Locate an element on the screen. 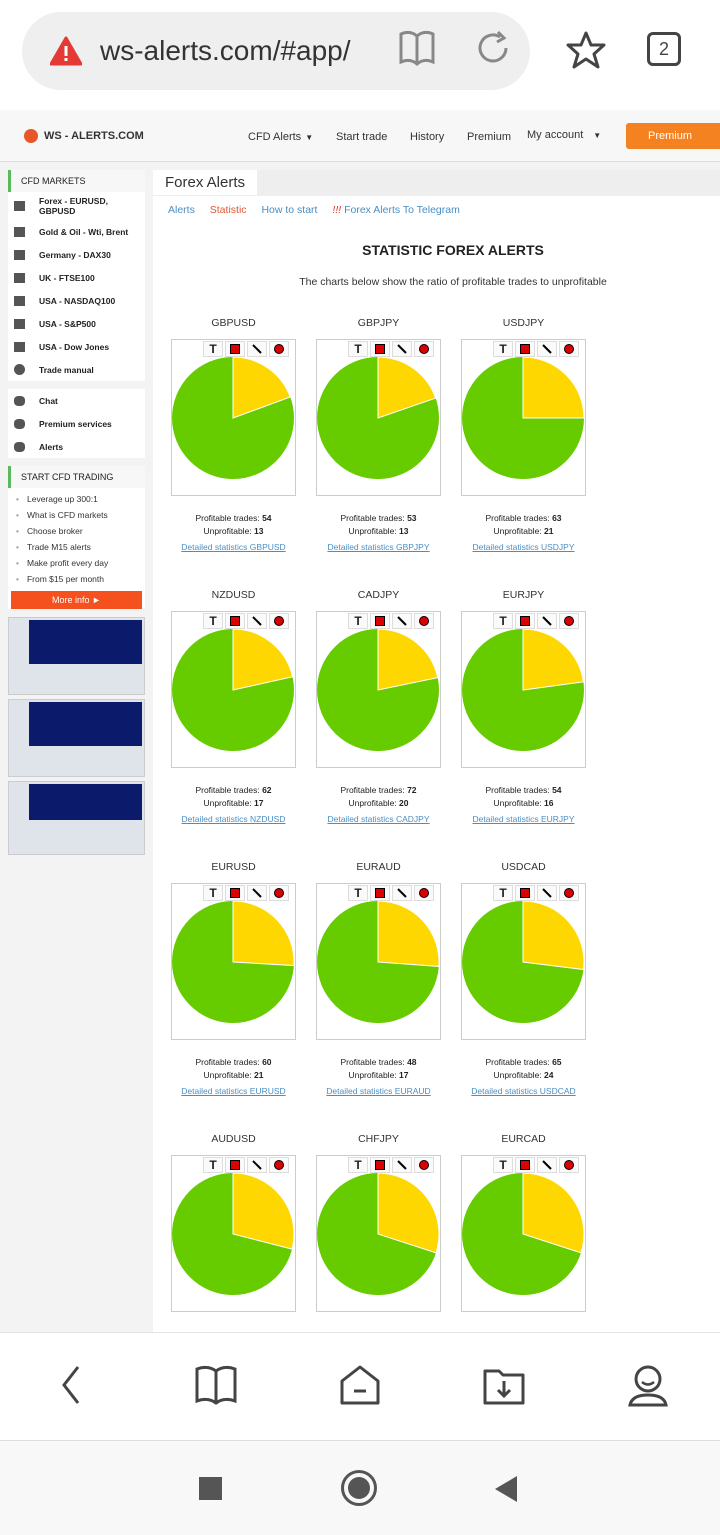 This screenshot has width=720, height=1535. home-icon is located at coordinates (360, 1385).